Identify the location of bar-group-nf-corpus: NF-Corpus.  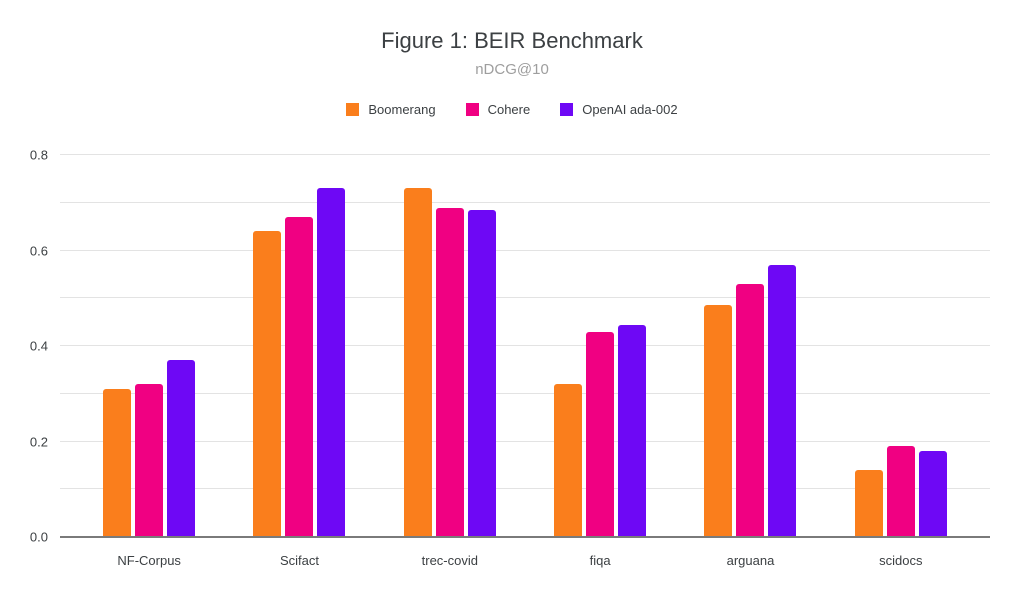
(149, 361).